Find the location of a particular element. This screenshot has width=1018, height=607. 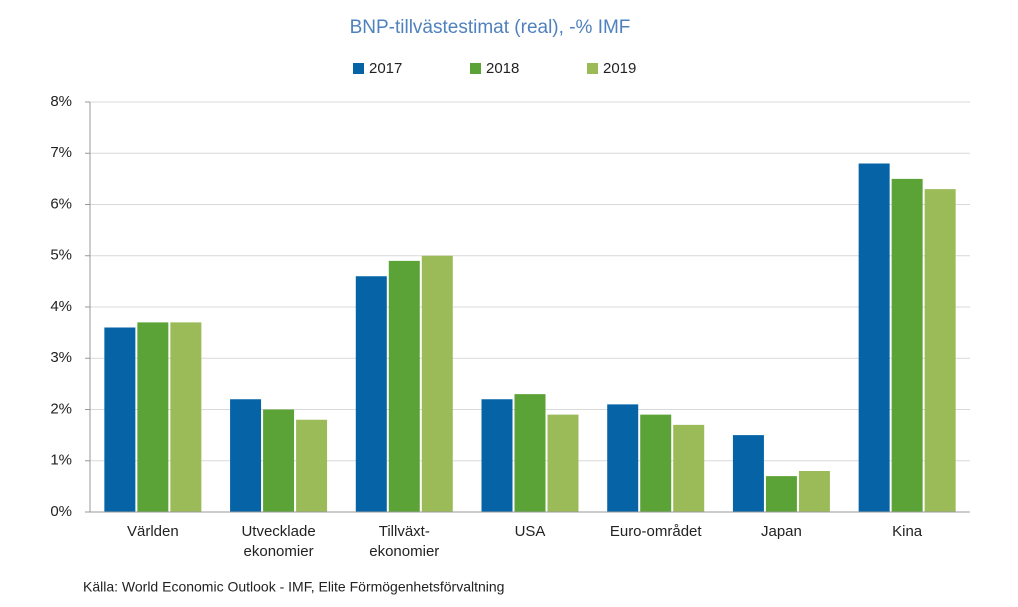

x-tick-label: Japan is located at coordinates (781, 531).